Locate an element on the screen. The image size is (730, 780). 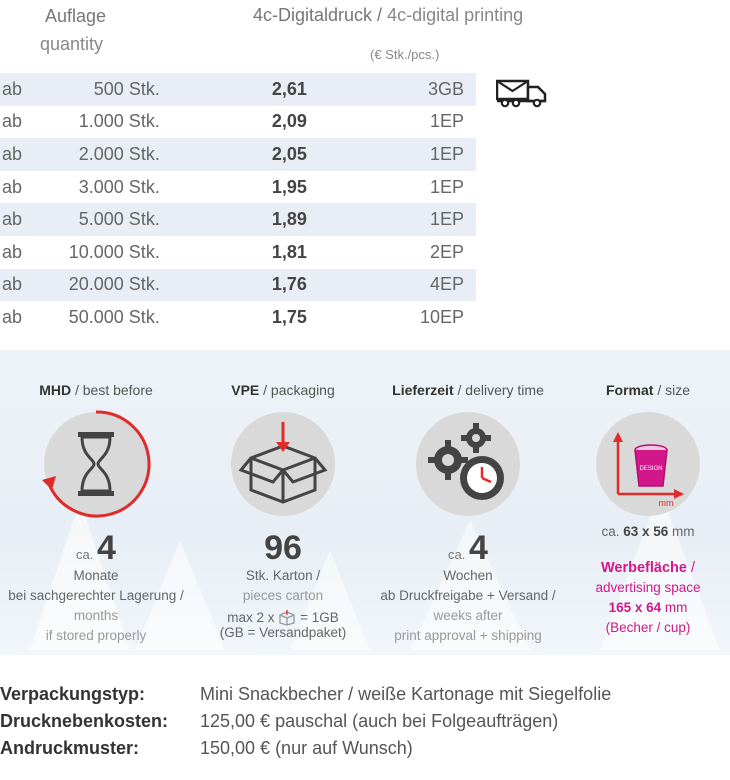
small-box-icon is located at coordinates (287, 618).